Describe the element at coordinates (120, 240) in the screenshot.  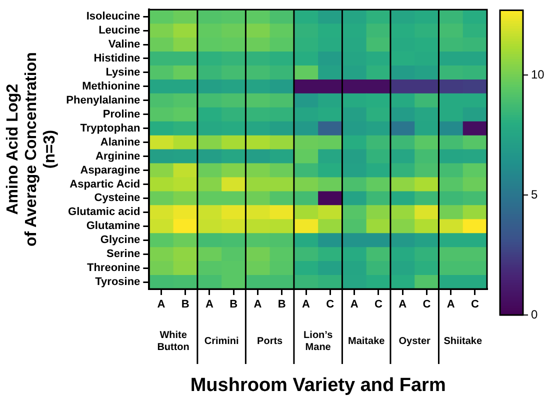
I see `y-tick-label: Glycine` at that location.